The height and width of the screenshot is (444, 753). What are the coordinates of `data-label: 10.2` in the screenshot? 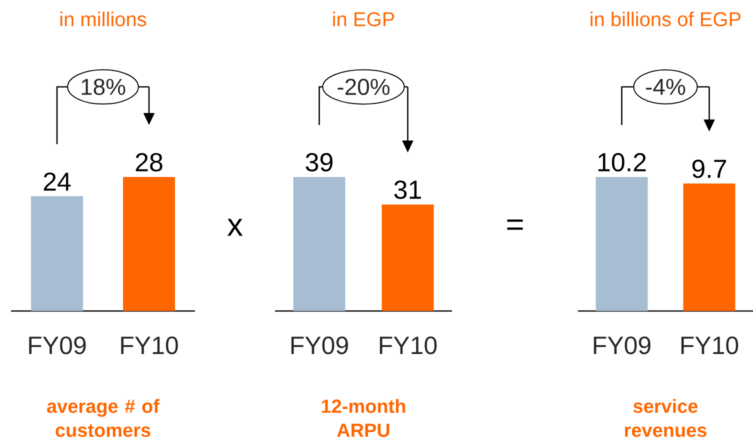 It's located at (622, 162).